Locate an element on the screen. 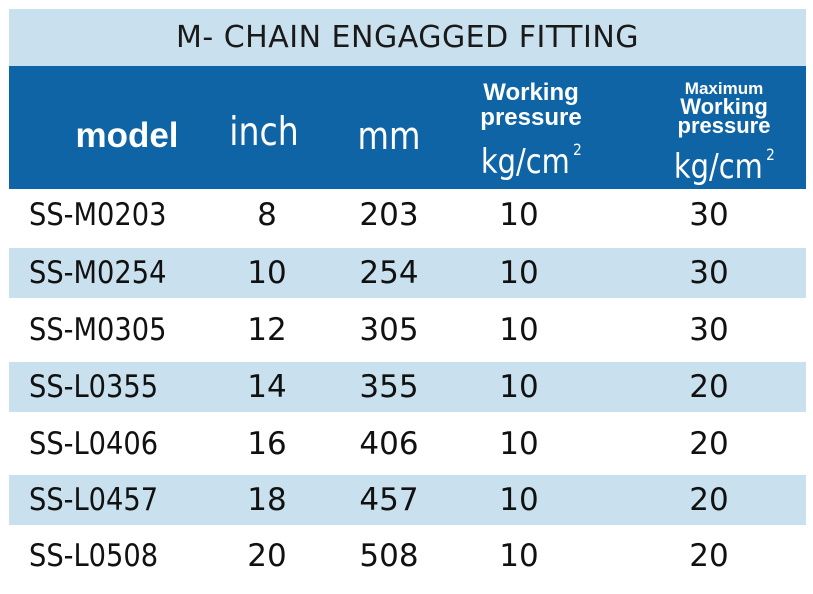 The width and height of the screenshot is (813, 594). table-row: SS-L0508 20 508 10 20 is located at coordinates (407, 556).